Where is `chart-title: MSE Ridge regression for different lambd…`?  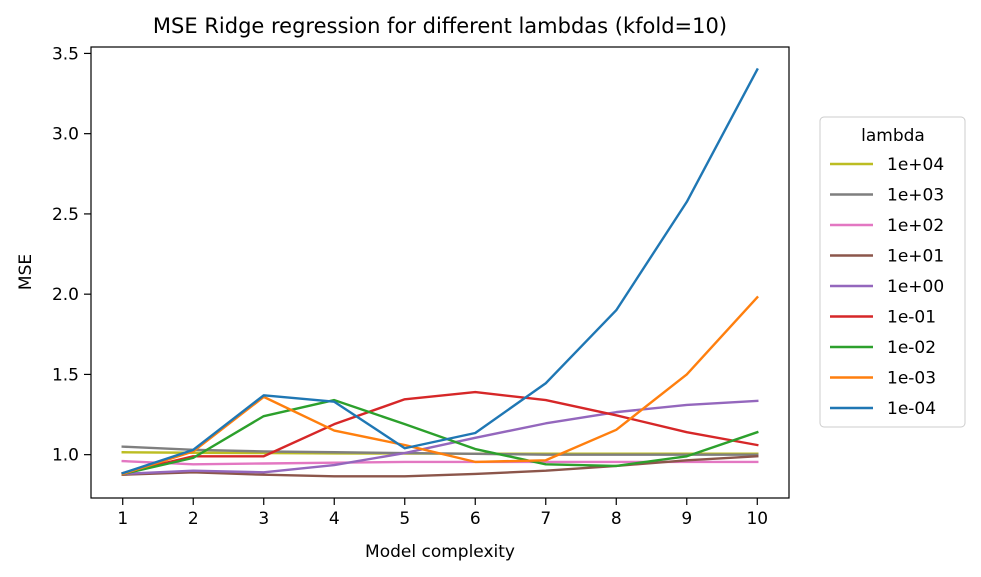 chart-title: MSE Ridge regression for different lambd… is located at coordinates (440, 26).